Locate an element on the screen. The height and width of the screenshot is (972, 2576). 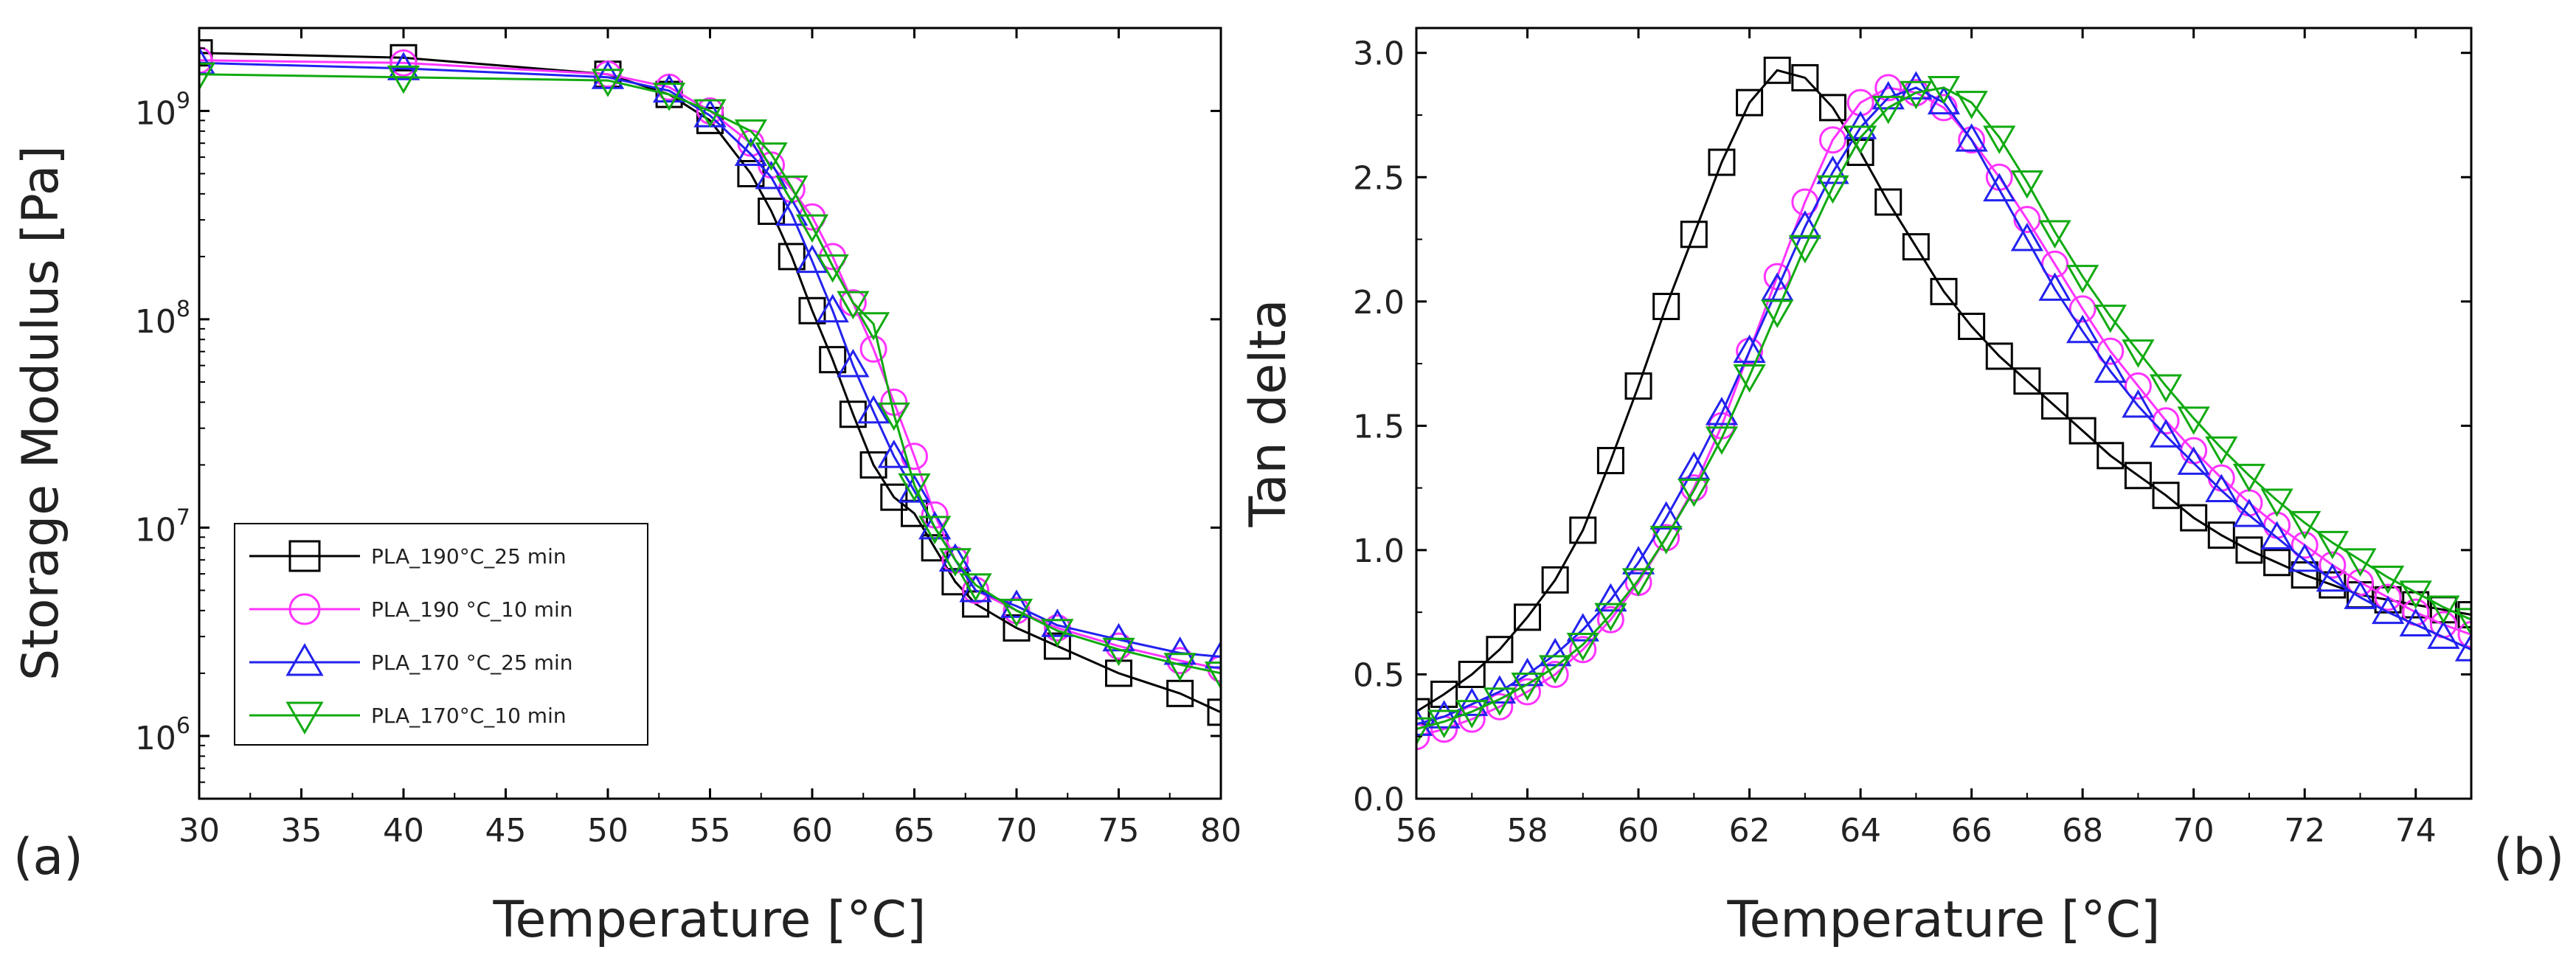
panel-a-y-tick-label: 10⁷ is located at coordinates (163, 526).